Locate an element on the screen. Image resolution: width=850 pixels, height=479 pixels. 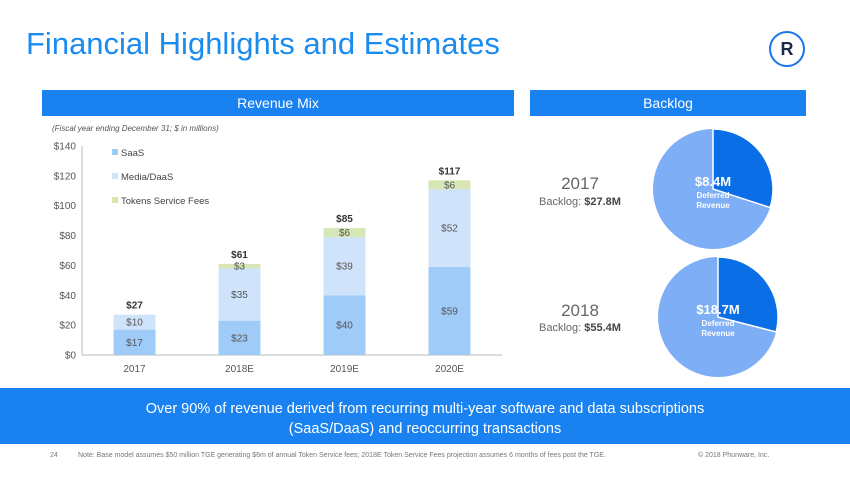
data-label: $10 is located at coordinates (134, 323).